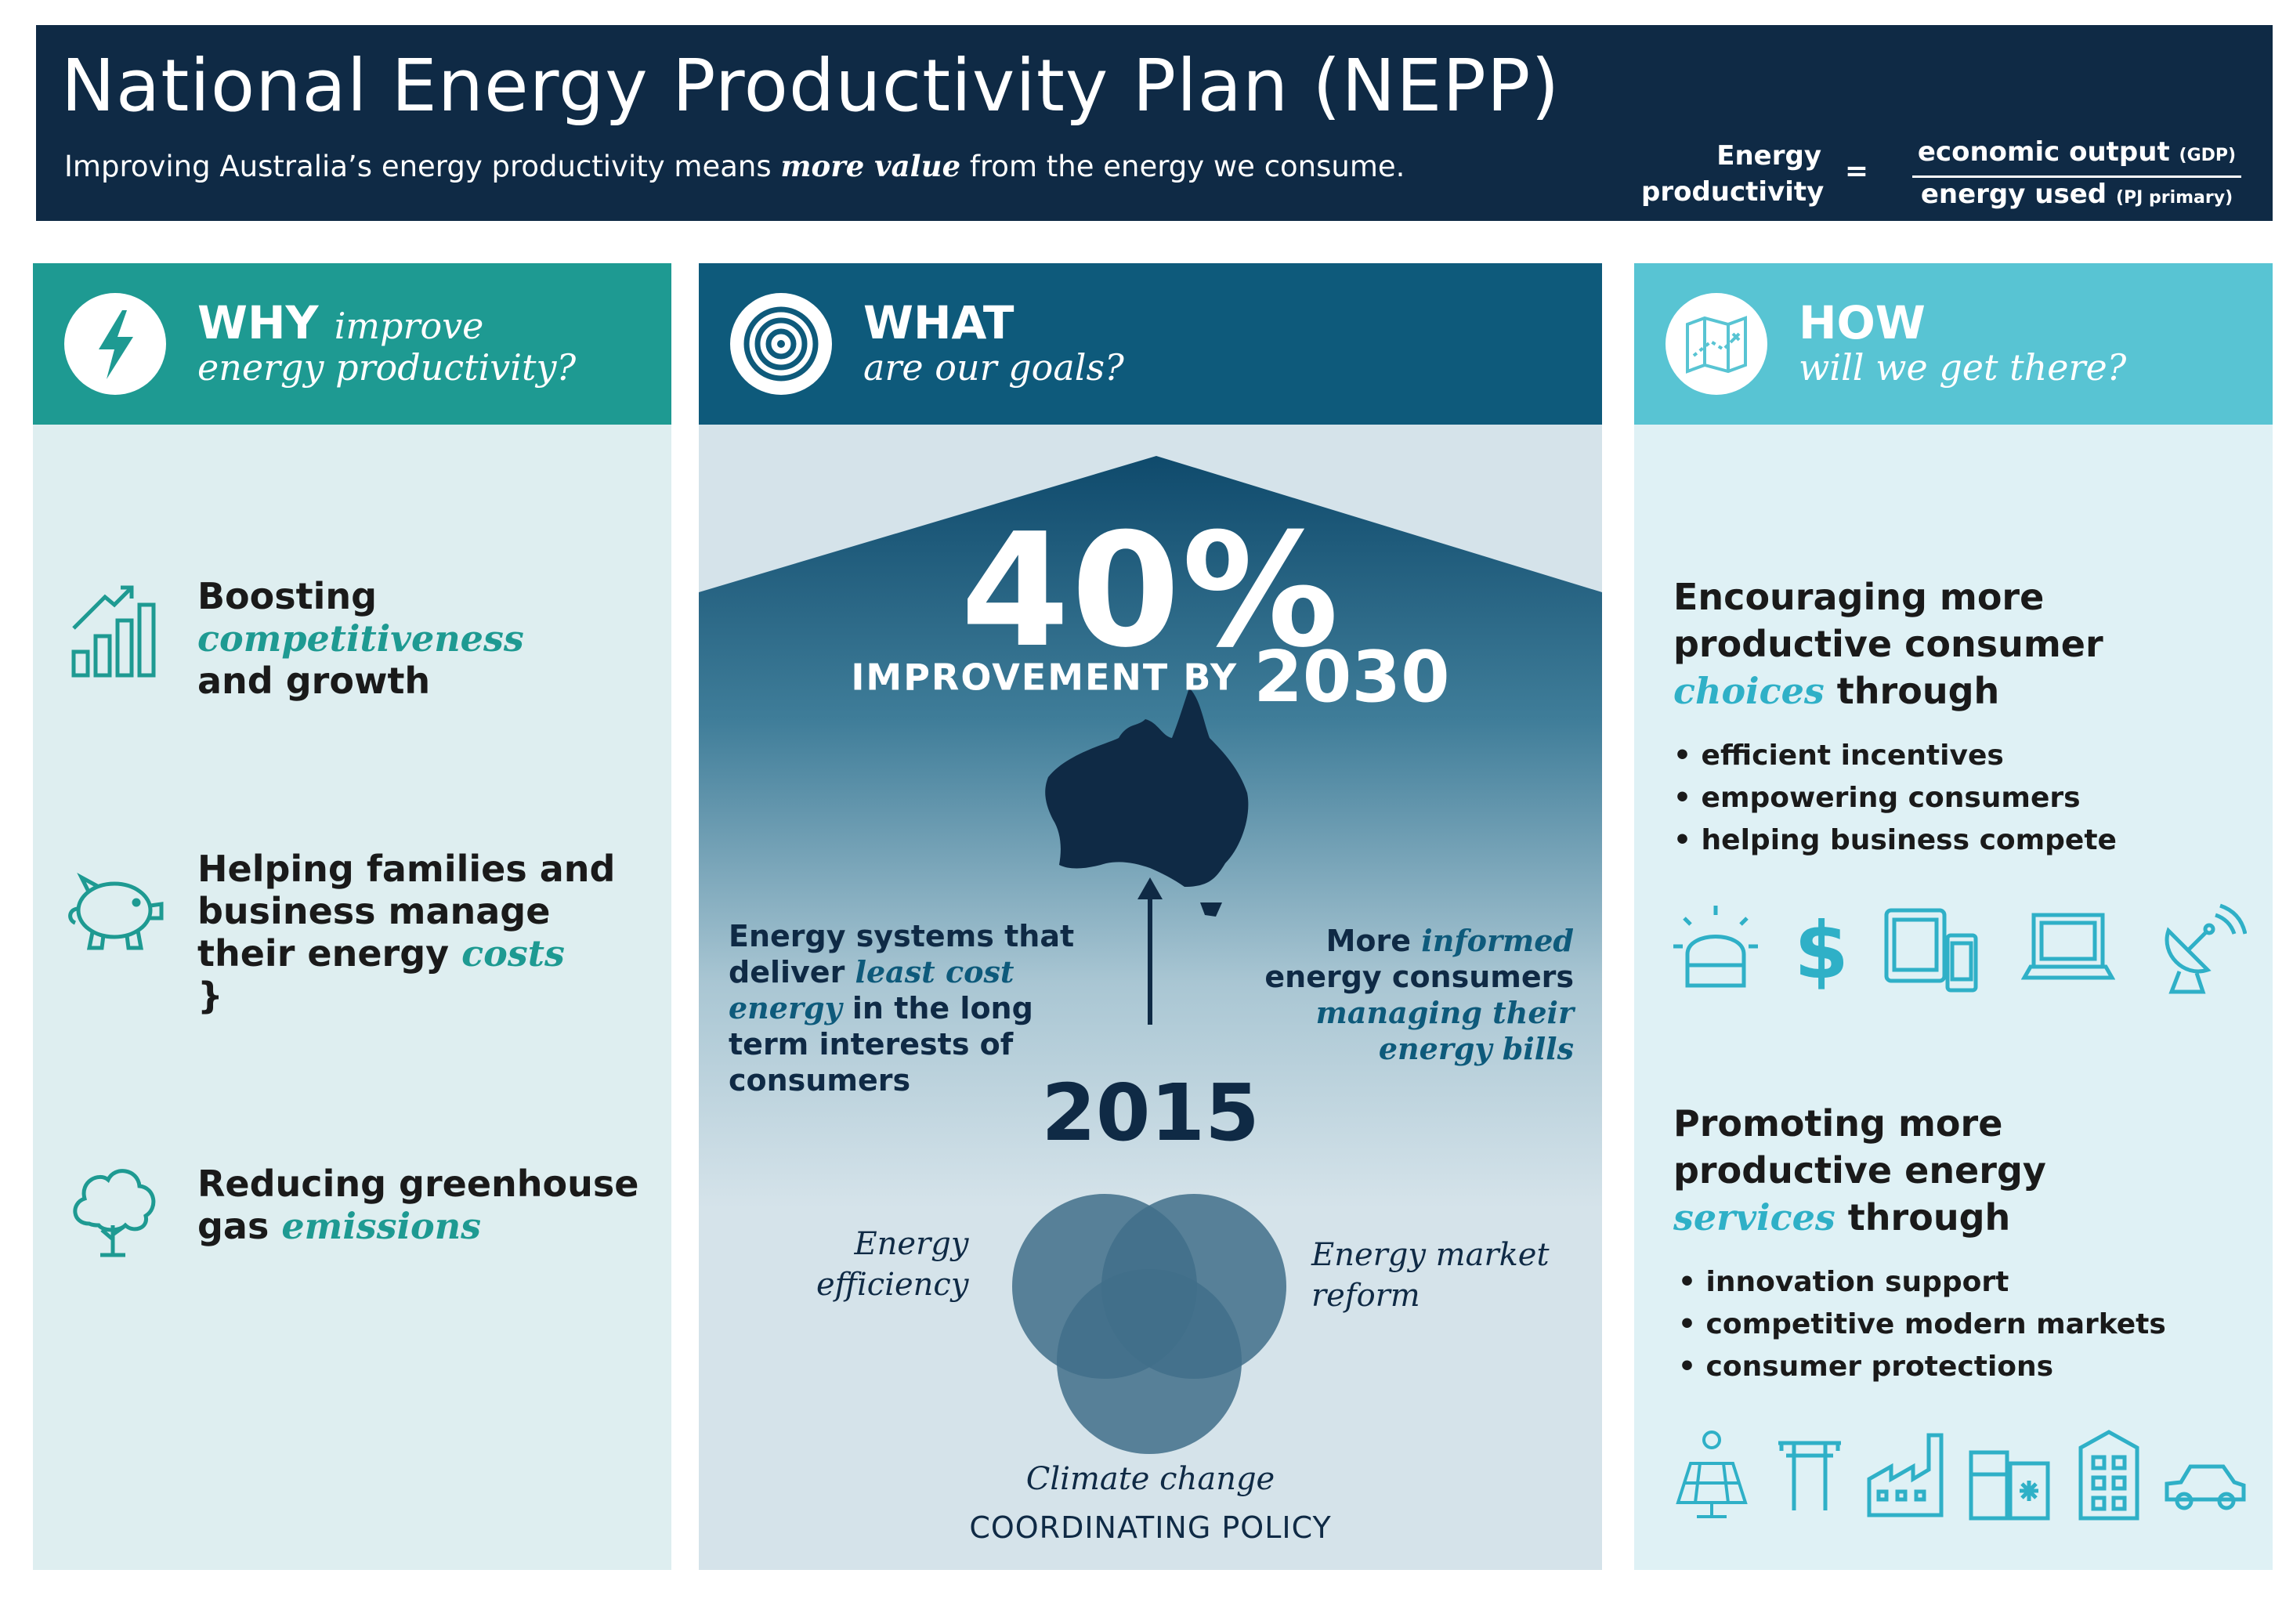 This screenshot has width=2293, height=1624. What do you see at coordinates (513, 953) in the screenshot?
I see `why-item2-emphasis: costs` at bounding box center [513, 953].